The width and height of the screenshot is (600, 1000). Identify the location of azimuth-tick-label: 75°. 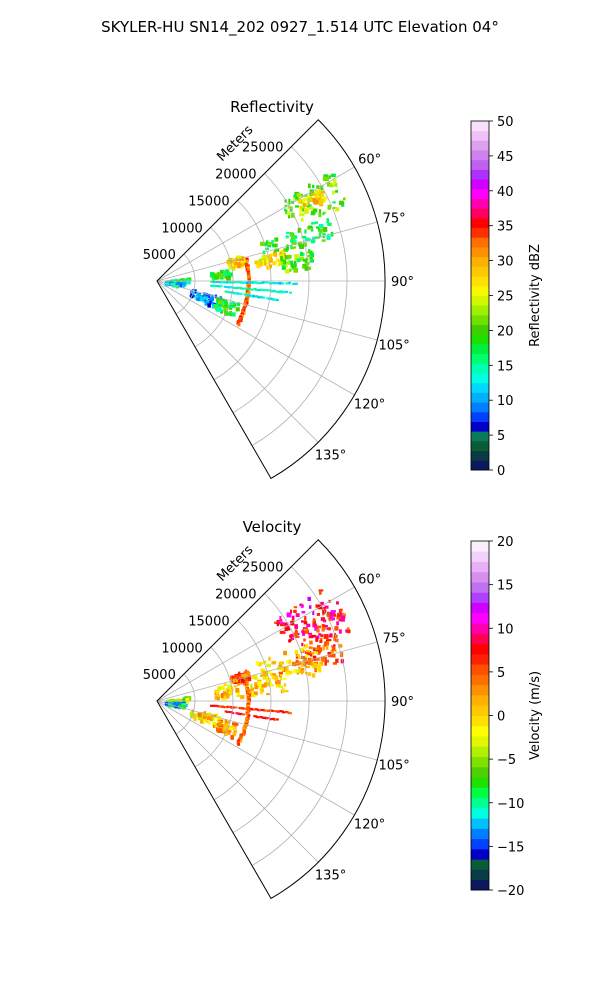
(394, 218).